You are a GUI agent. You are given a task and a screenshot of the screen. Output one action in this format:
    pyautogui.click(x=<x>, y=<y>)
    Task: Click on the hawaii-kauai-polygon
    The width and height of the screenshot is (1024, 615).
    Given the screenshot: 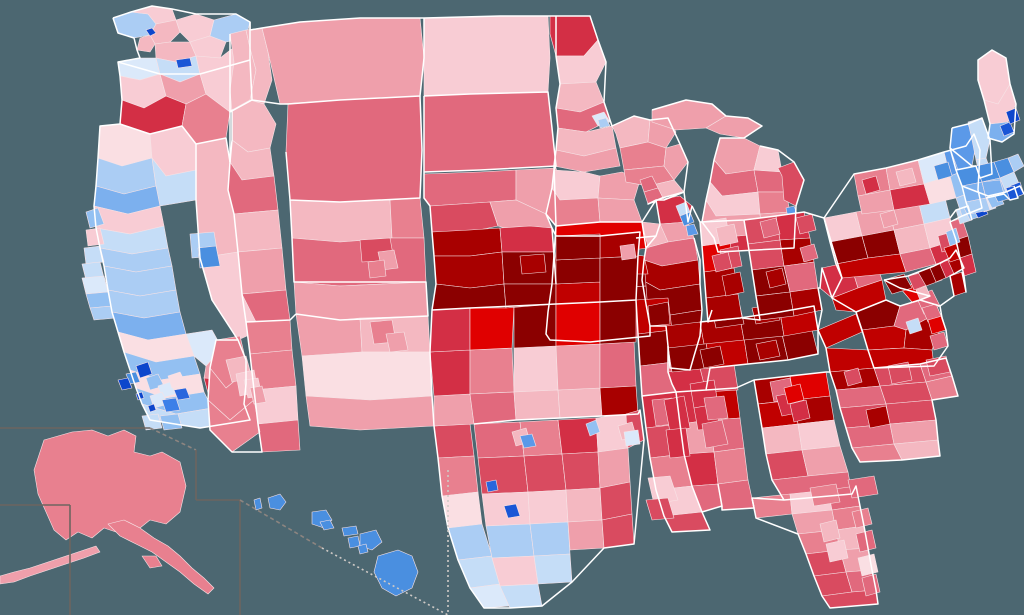 What is the action you would take?
    pyautogui.click(x=277, y=502)
    